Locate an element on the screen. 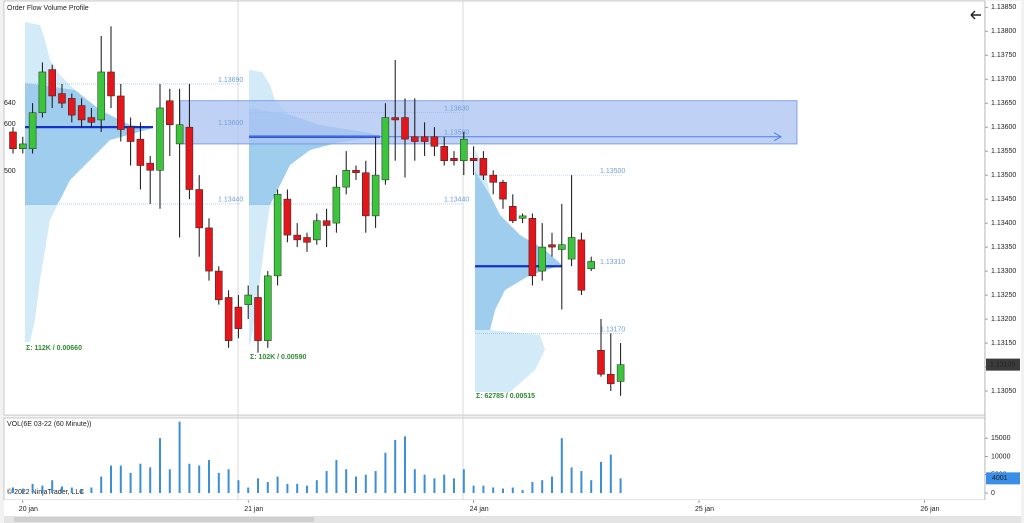  y-tick-label: 1.13600 is located at coordinates (1003, 127).